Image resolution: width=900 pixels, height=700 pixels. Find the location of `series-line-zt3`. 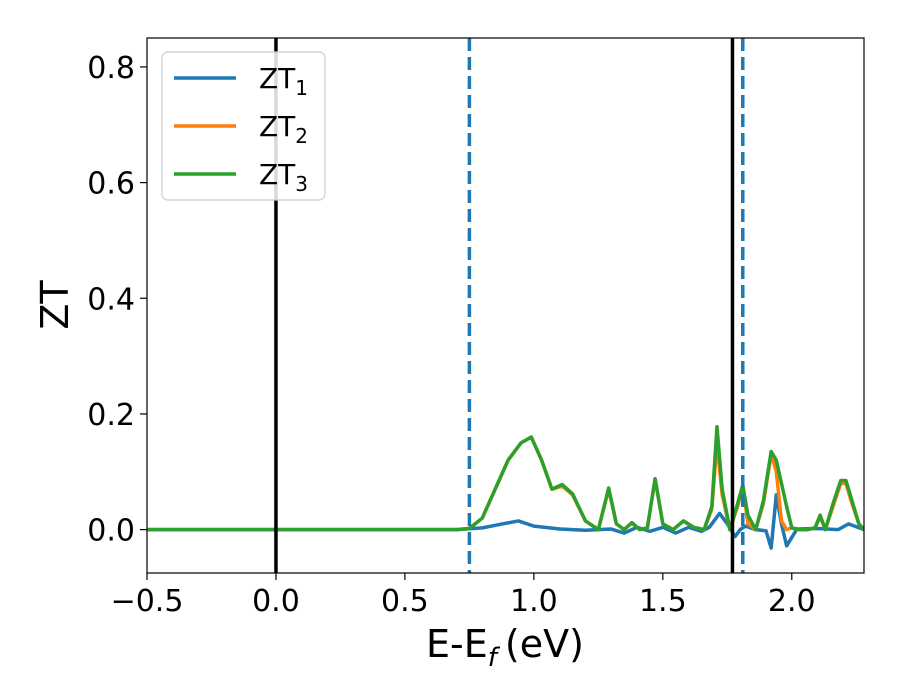

series-line-zt3 is located at coordinates (505, 478).